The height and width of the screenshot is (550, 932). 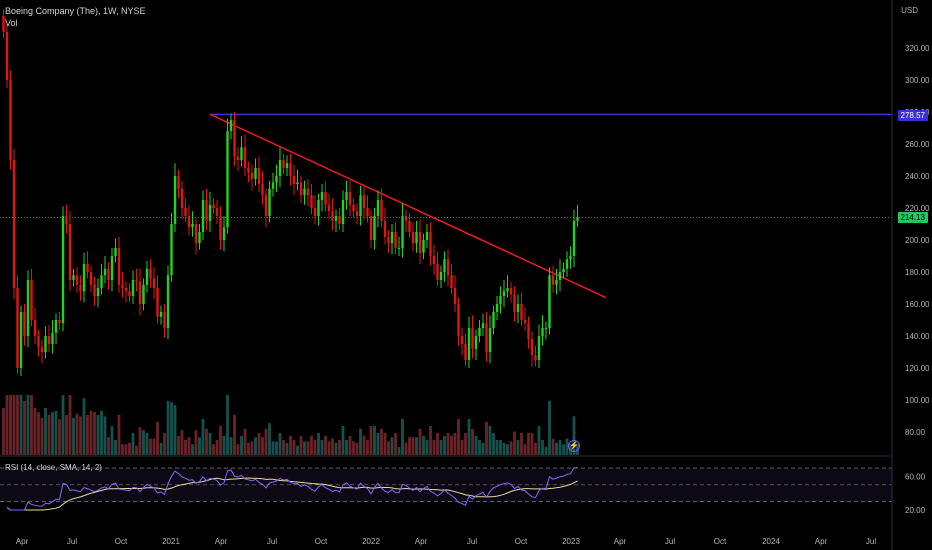 I want to click on lightning-icon: ⚡, so click(x=574, y=446).